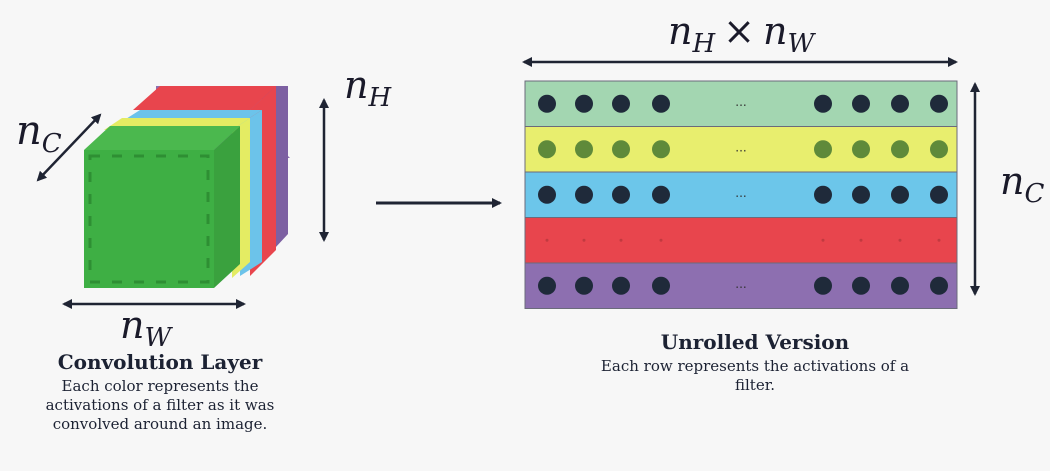 The height and width of the screenshot is (471, 1050). I want to click on convolution-title: Convolution Layer, so click(160, 362).